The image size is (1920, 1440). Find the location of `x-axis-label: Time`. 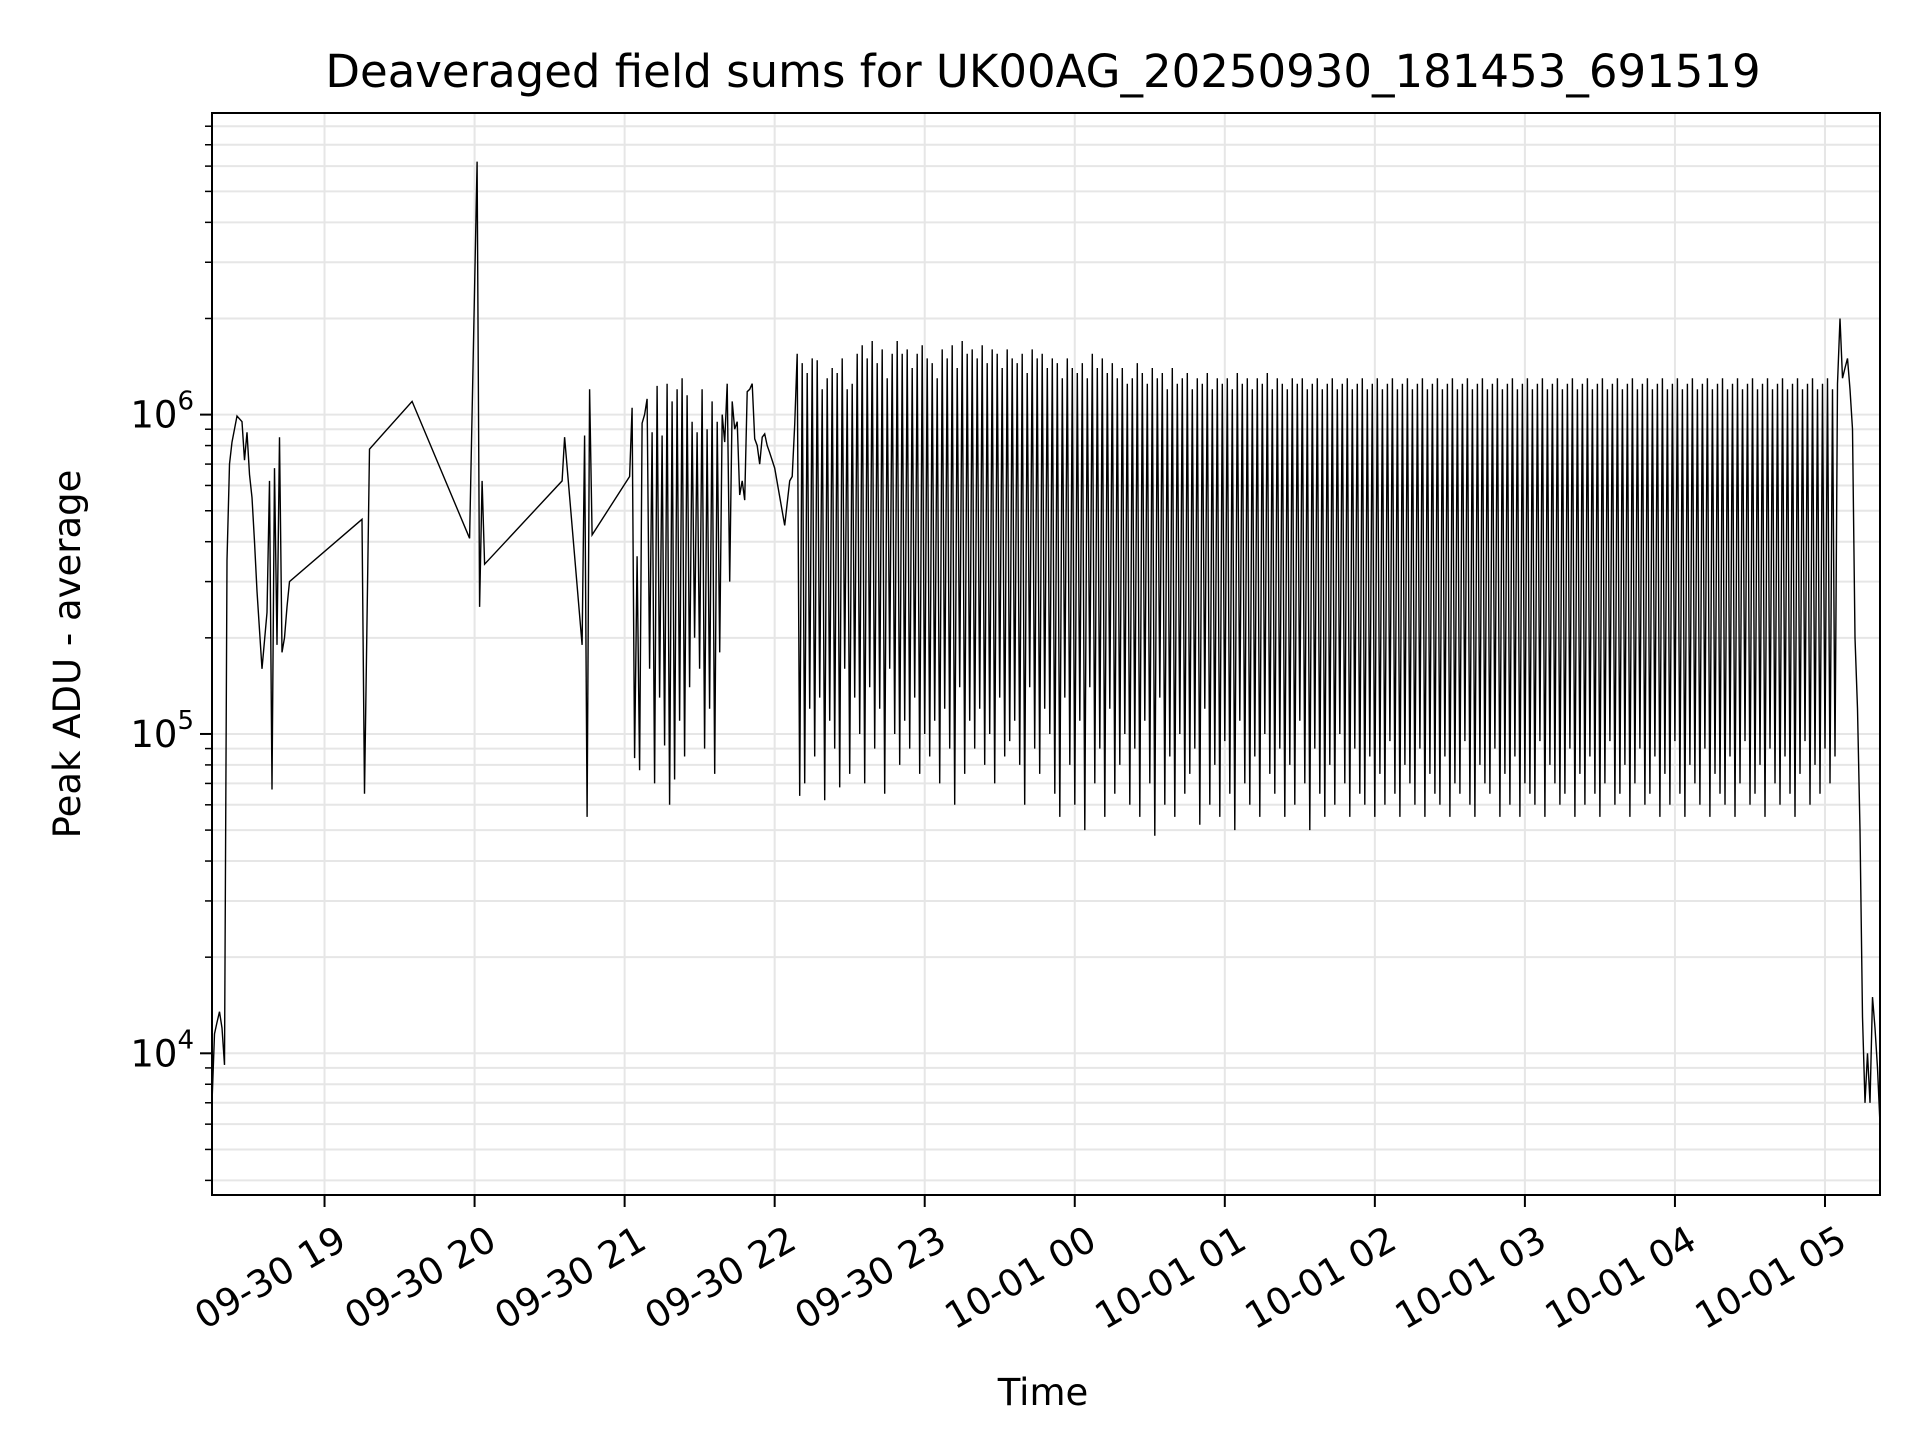

x-axis-label: Time is located at coordinates (1043, 1392).